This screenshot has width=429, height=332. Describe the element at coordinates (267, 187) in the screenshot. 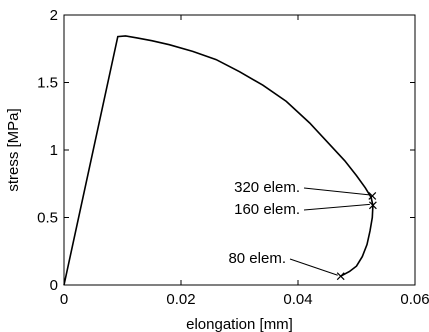

I see `marker-label: 320 elem.` at that location.